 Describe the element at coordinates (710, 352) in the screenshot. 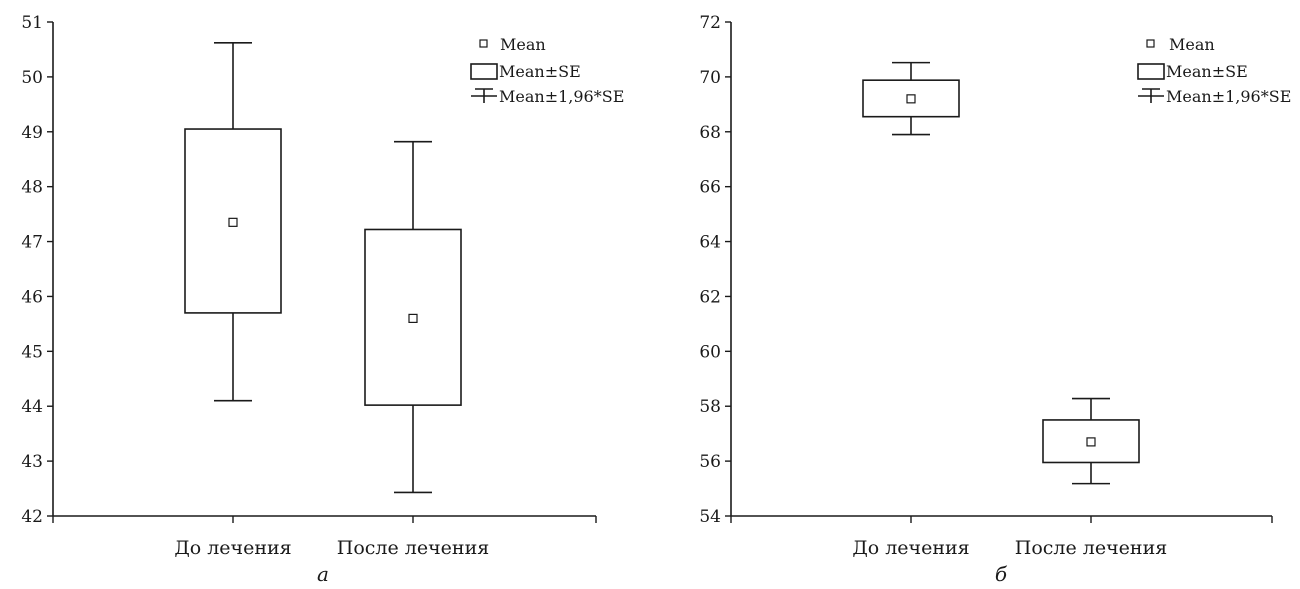

I see `y-tick-label: 60` at that location.